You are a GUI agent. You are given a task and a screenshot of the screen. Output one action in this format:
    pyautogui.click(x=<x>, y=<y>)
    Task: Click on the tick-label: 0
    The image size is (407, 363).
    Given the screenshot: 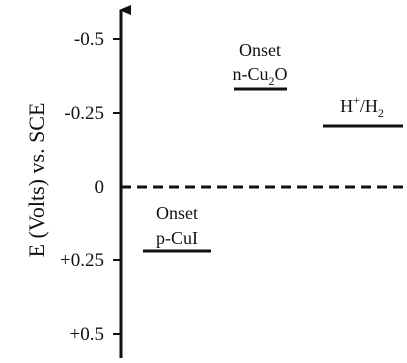 What is the action you would take?
    pyautogui.click(x=100, y=187)
    